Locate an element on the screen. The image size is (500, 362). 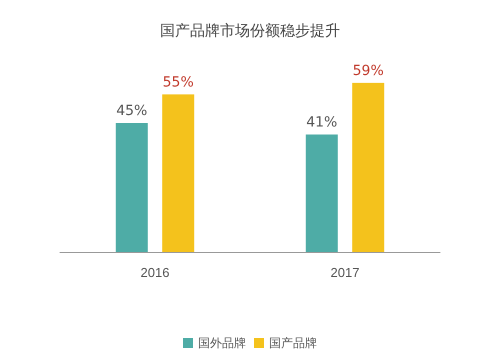
chart-title: 国产品牌市场份额稳步提升 is located at coordinates (250, 31).